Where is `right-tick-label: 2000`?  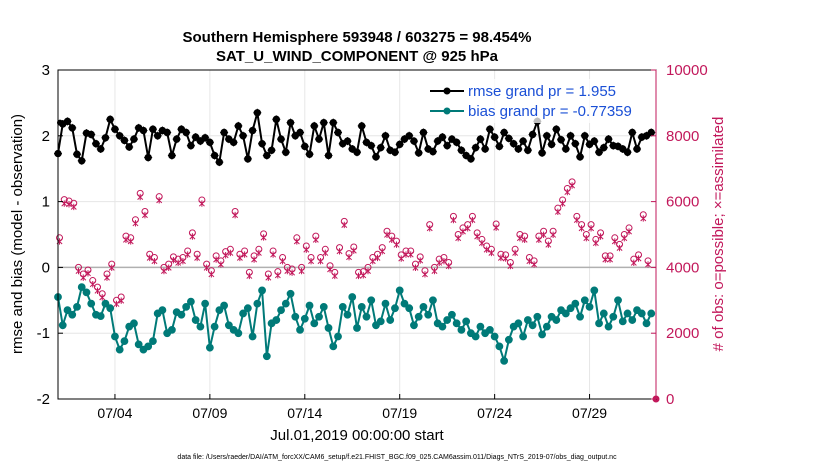 right-tick-label: 2000 is located at coordinates (682, 333).